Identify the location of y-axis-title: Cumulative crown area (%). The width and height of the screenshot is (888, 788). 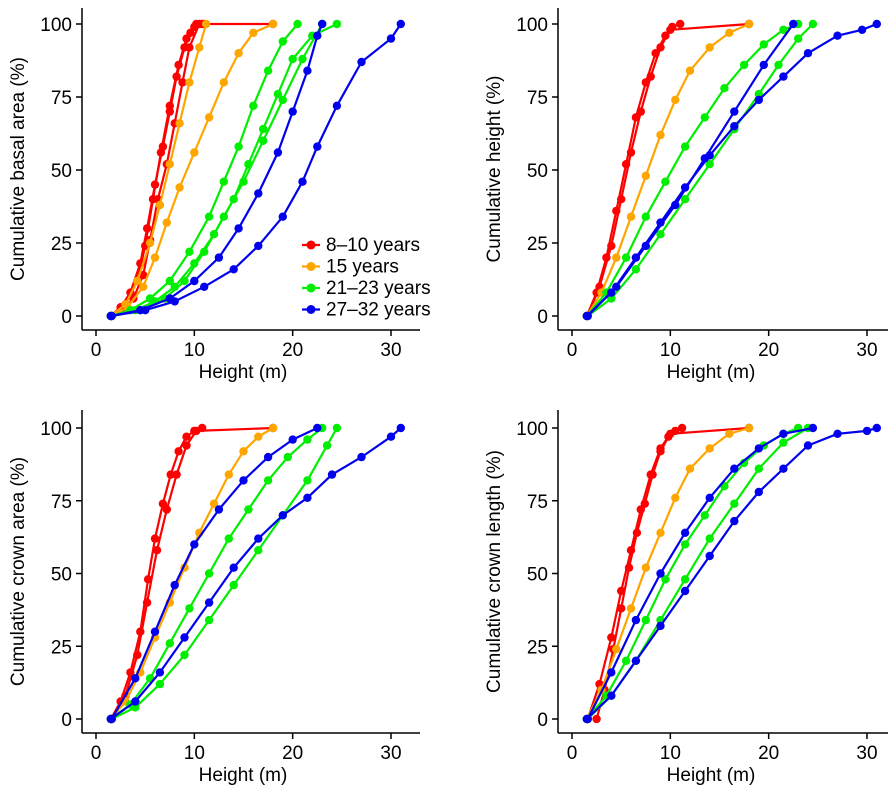
(18, 571).